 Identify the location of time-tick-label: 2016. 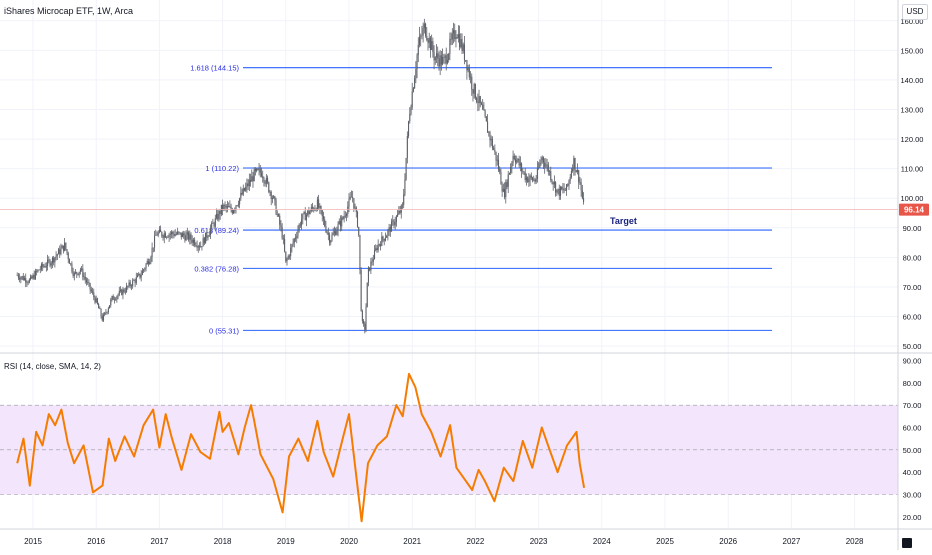
(96, 541).